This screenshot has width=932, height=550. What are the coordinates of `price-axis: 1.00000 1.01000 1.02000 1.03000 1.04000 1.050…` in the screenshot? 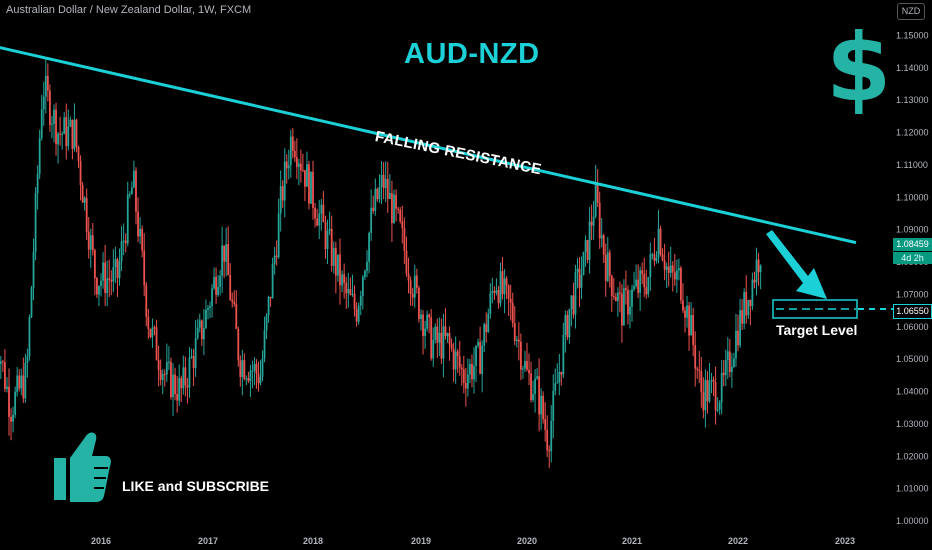 It's located at (912, 279).